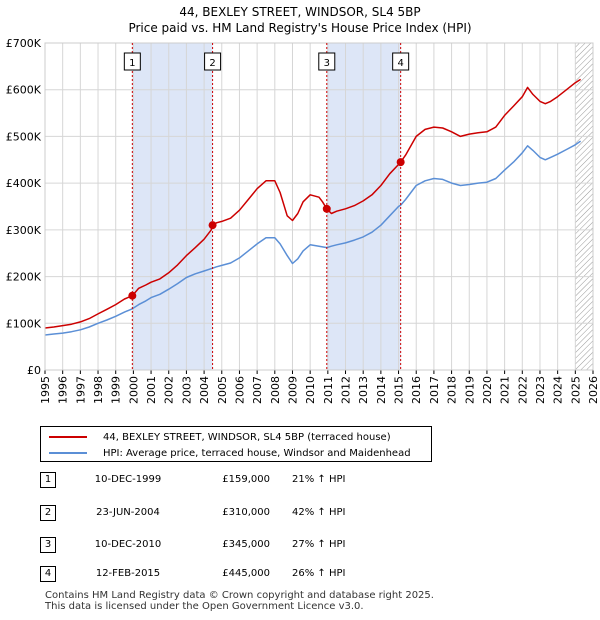 This screenshot has width=600, height=620. Describe the element at coordinates (45, 390) in the screenshot. I see `x-tick-label: 1995` at that location.